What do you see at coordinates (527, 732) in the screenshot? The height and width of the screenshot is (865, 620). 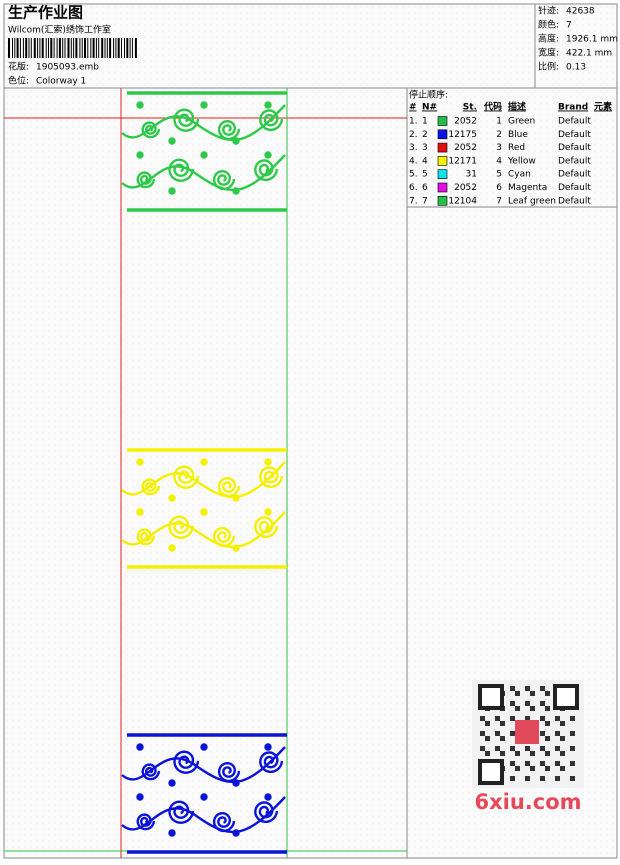 I see `qr-logo` at bounding box center [527, 732].